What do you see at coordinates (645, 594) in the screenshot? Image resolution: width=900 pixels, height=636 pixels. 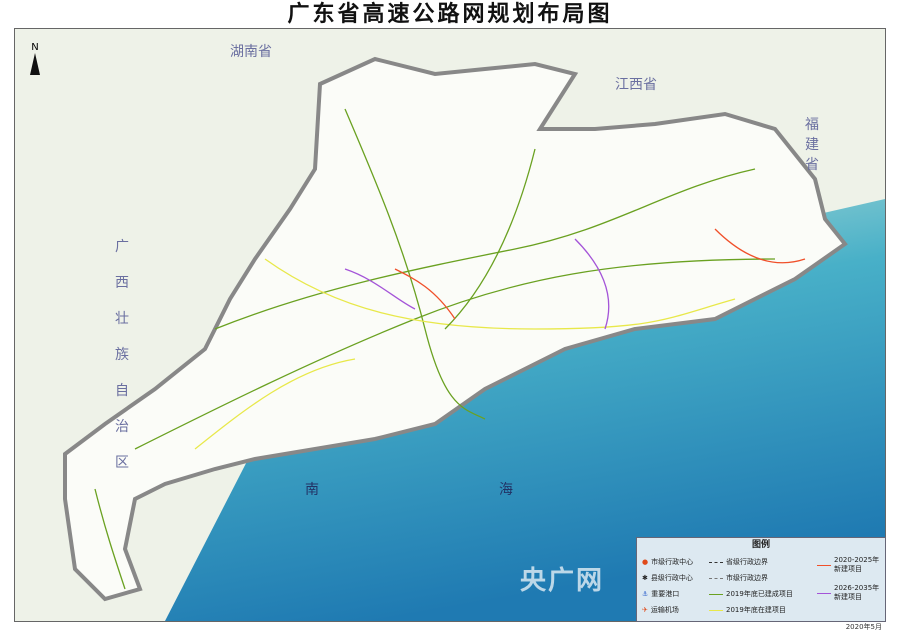 I see `port-icon: ⚓` at bounding box center [645, 594].